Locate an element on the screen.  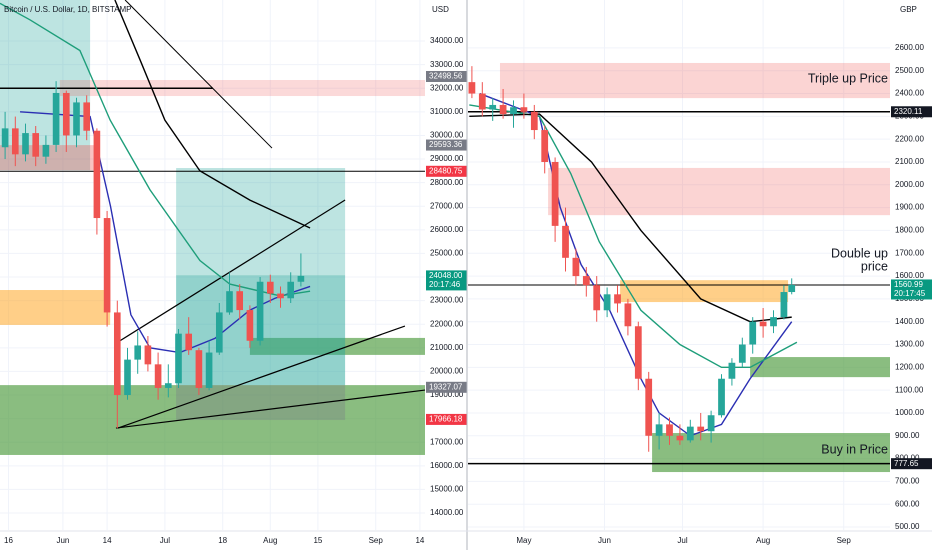
y-tick-label: 1600.00 is located at coordinates (909, 275).